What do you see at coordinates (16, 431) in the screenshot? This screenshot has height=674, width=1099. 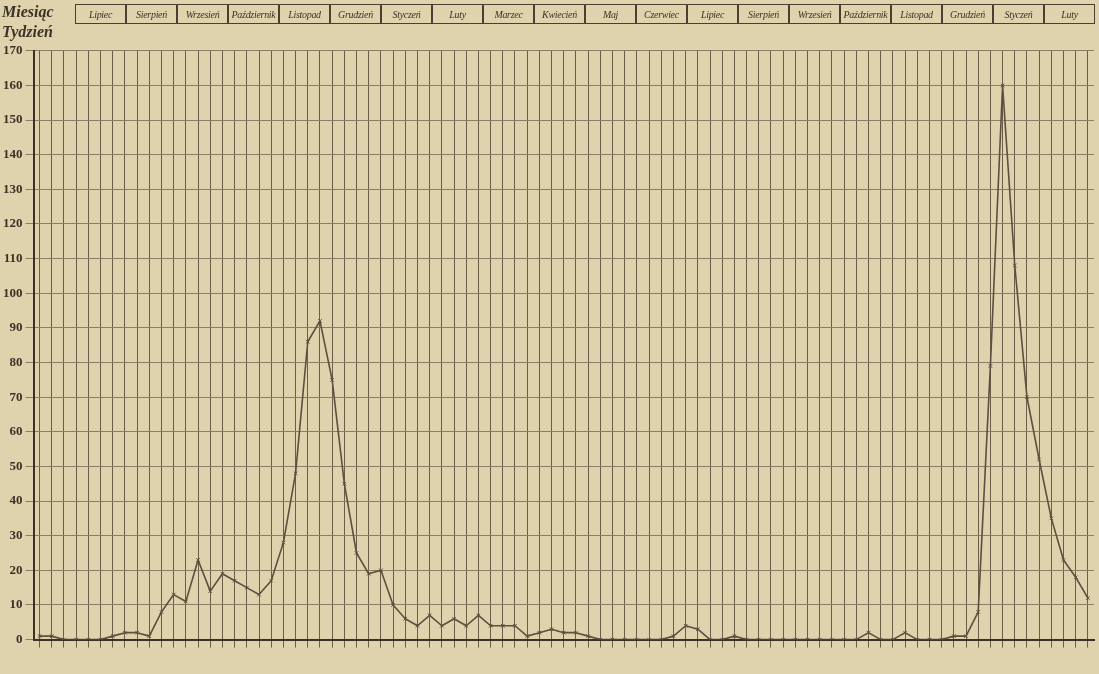 I see `y-tick-label: 60` at bounding box center [16, 431].